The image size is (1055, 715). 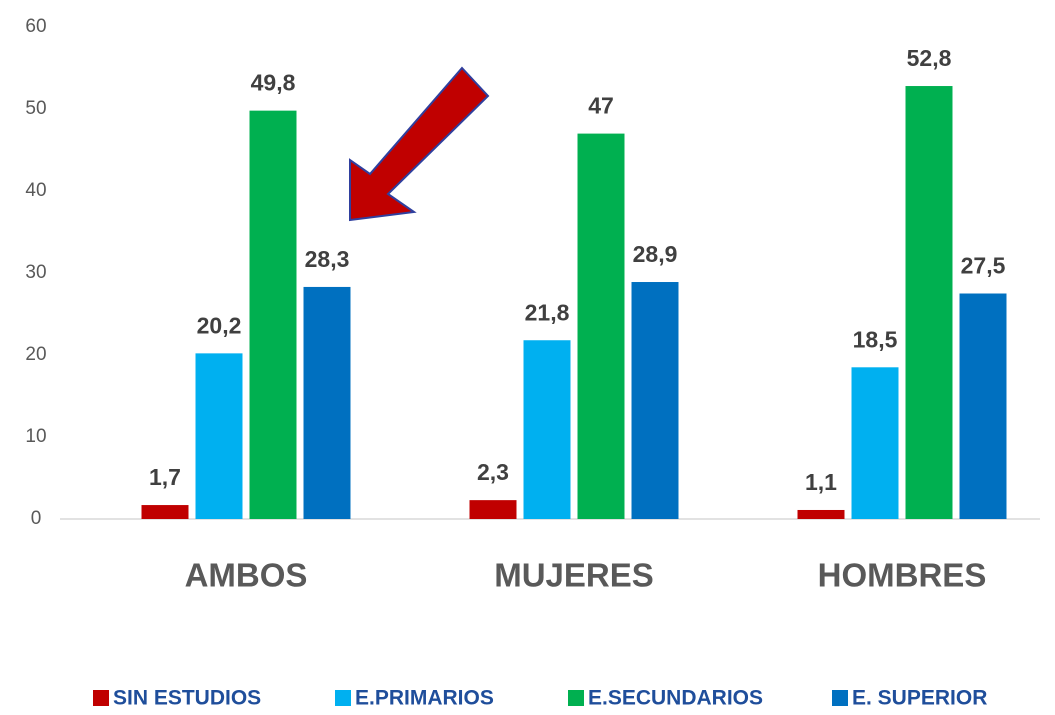 I want to click on y-tick-label: 0, so click(x=36, y=518).